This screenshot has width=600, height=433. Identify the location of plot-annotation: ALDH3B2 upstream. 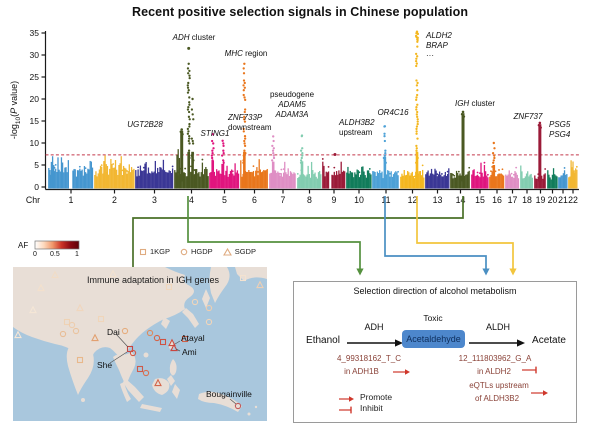
(357, 127).